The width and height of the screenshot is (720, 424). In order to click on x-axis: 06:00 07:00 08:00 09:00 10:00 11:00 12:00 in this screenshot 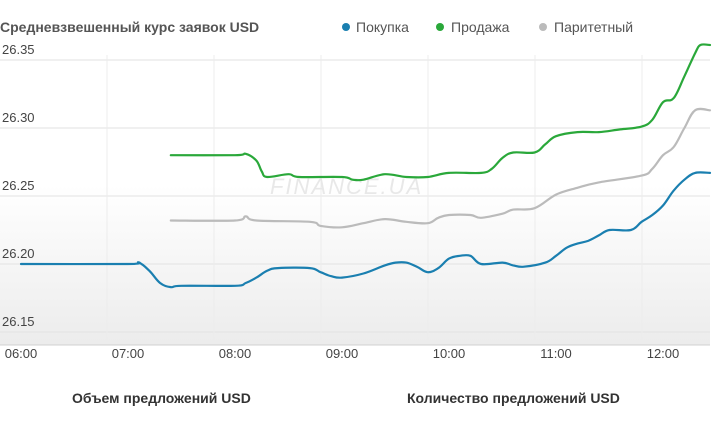, I will do `click(342, 353)`.